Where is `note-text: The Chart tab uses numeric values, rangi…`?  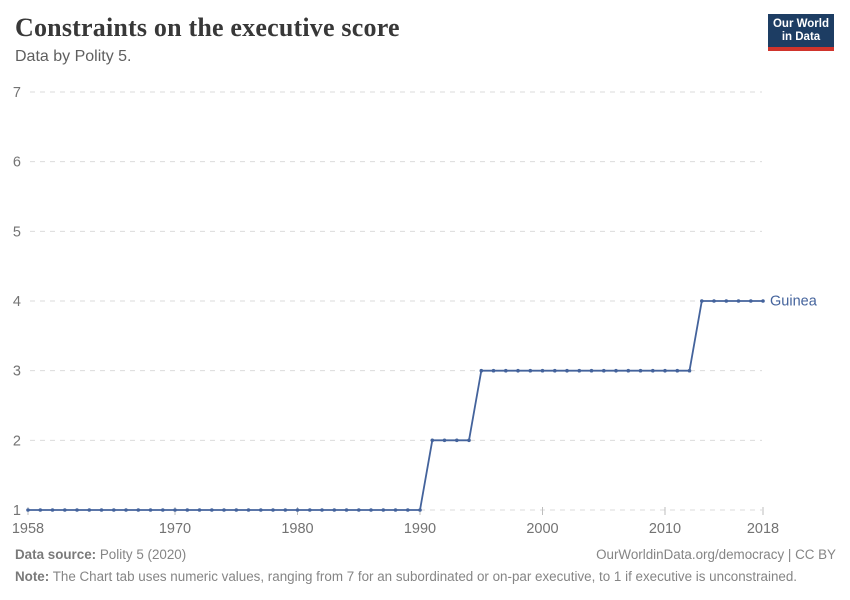
note-text: The Chart tab uses numeric values, rangi… is located at coordinates (425, 576).